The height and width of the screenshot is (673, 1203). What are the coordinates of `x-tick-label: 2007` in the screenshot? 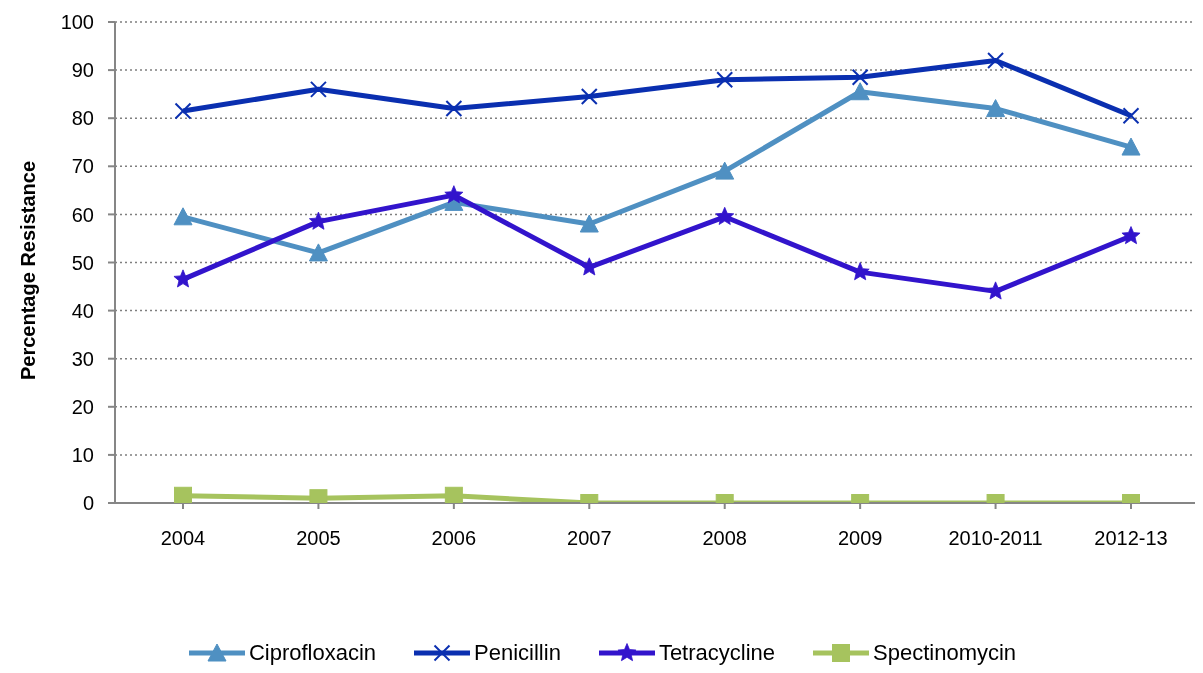 It's located at (589, 538).